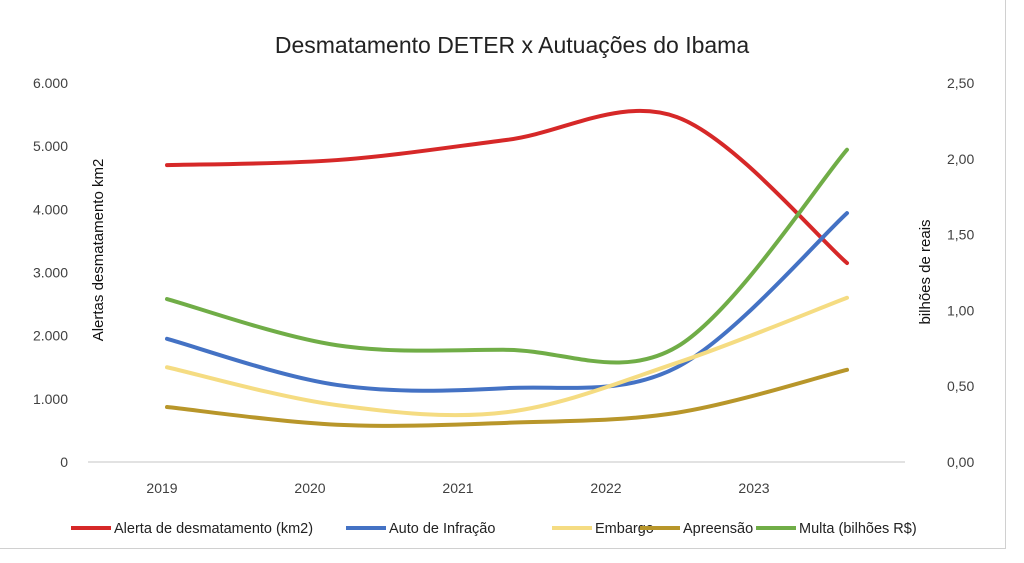 The image size is (1024, 563). Describe the element at coordinates (161, 488) in the screenshot. I see `x-tick-label: 2019` at that location.